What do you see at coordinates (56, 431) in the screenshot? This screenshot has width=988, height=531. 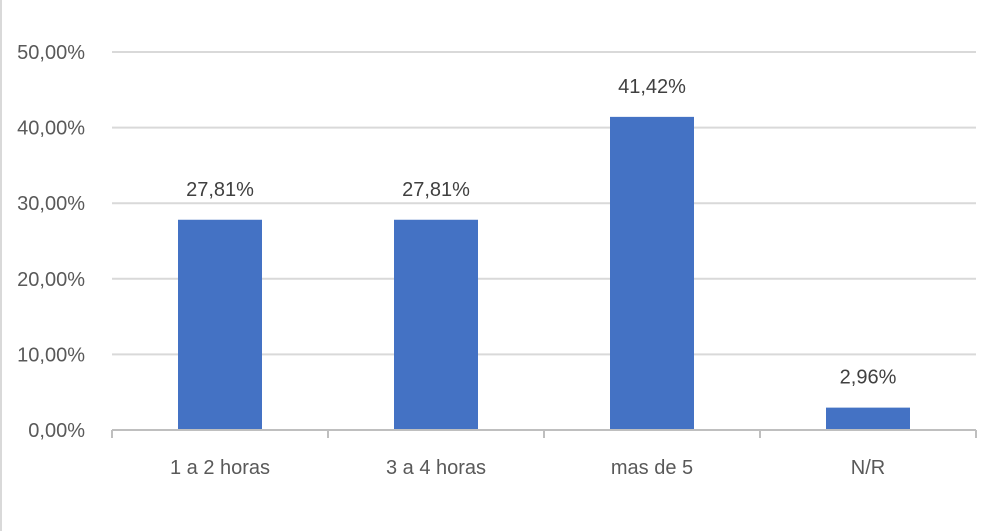 I see `y-tick-label: 0,00%` at bounding box center [56, 431].